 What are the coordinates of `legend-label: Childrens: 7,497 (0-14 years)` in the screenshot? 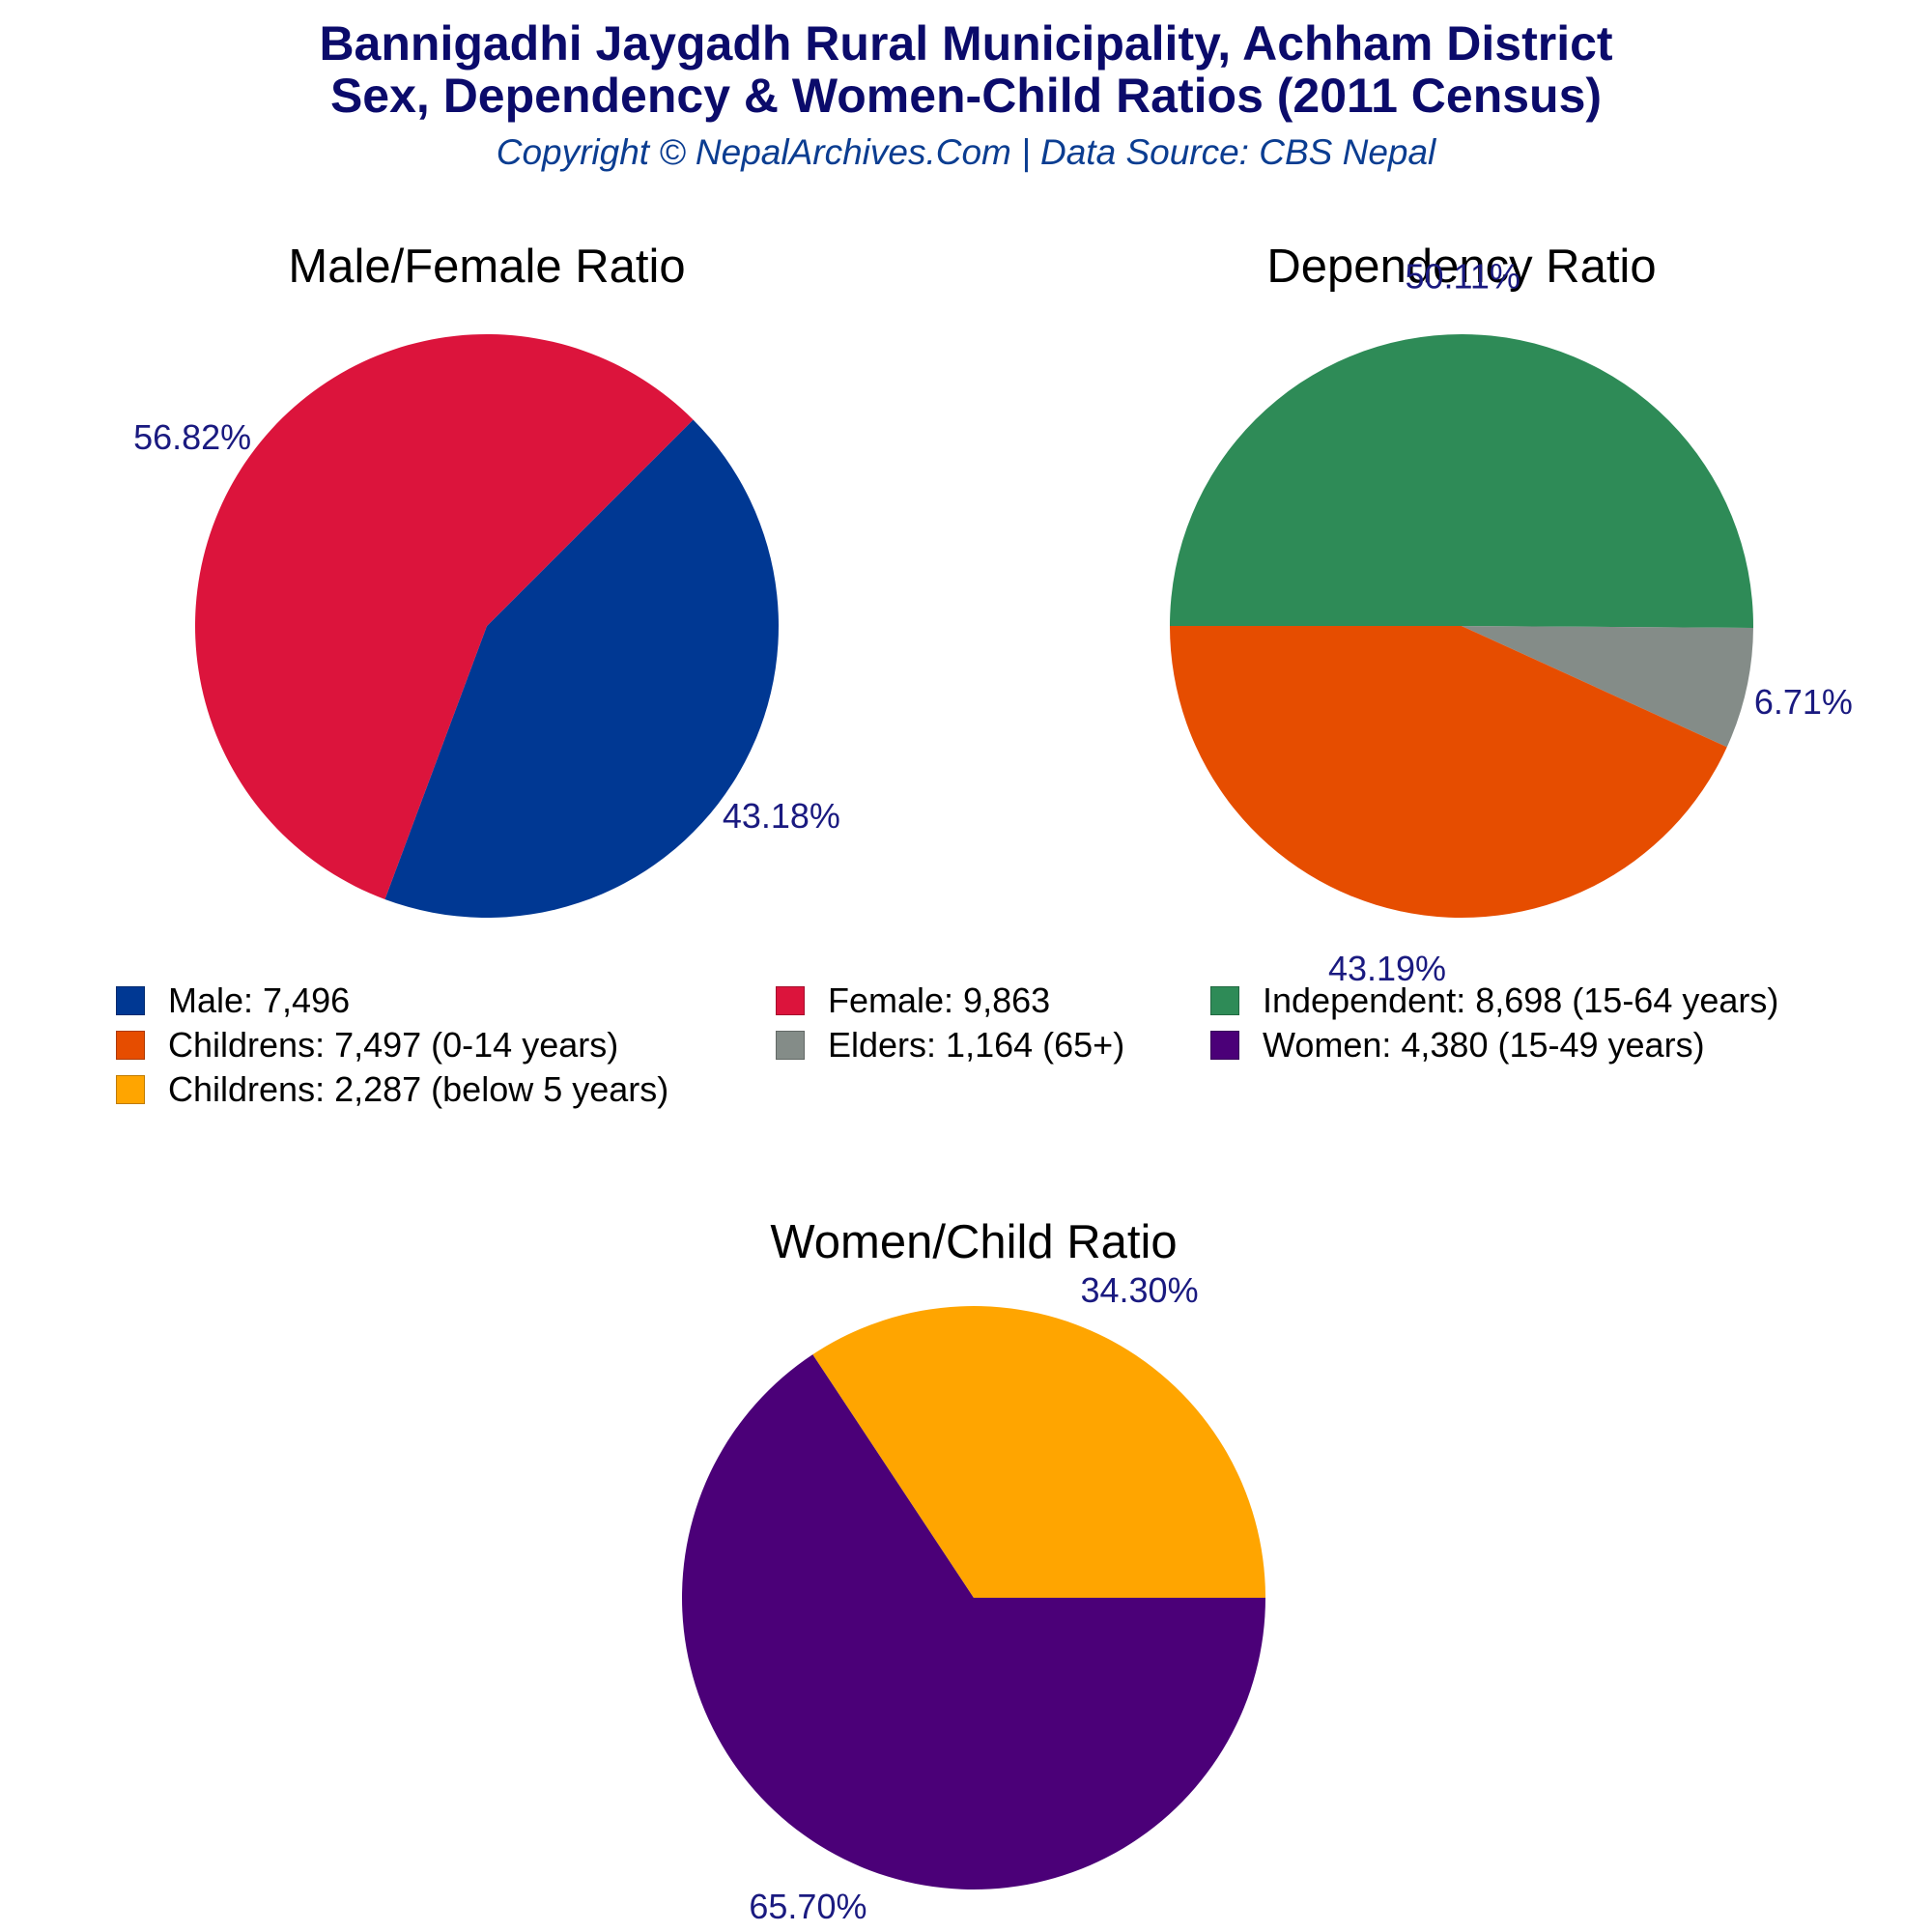 It's located at (393, 1045).